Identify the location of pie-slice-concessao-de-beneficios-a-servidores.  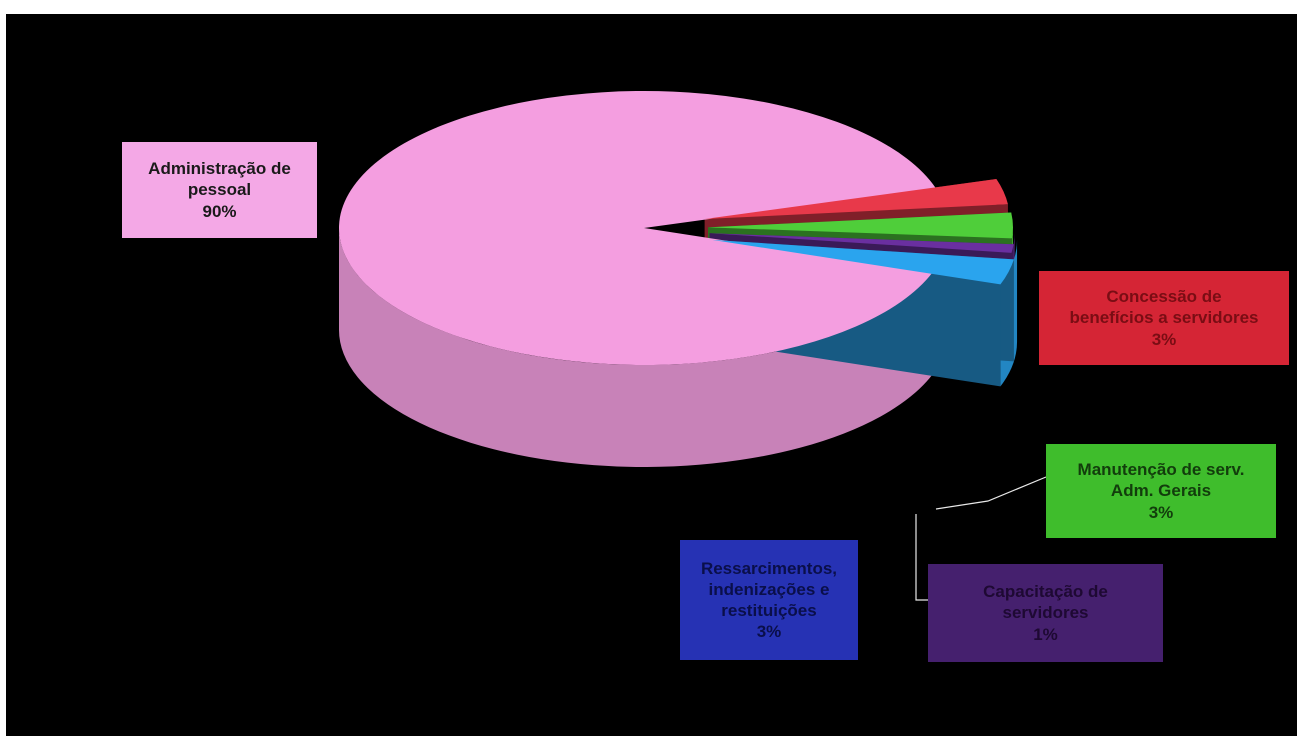
(856, 199).